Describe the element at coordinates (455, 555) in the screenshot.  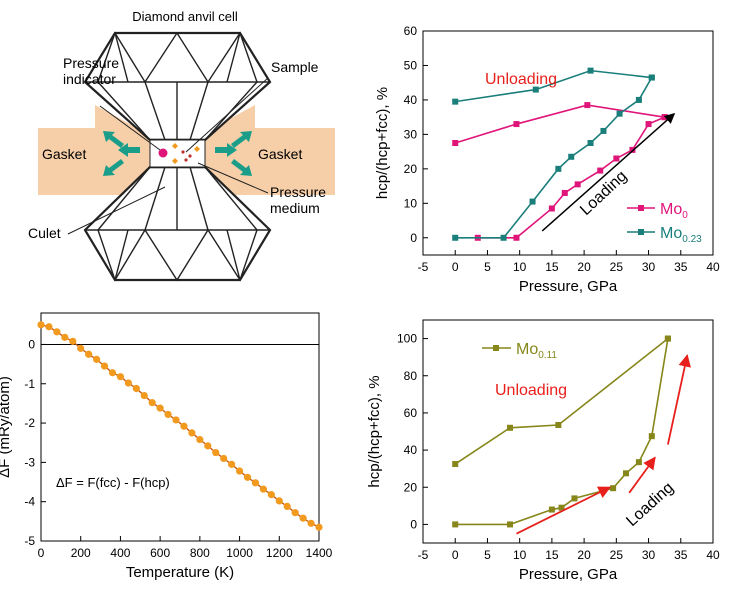
I see `c3-xtick-label-1: 0` at that location.